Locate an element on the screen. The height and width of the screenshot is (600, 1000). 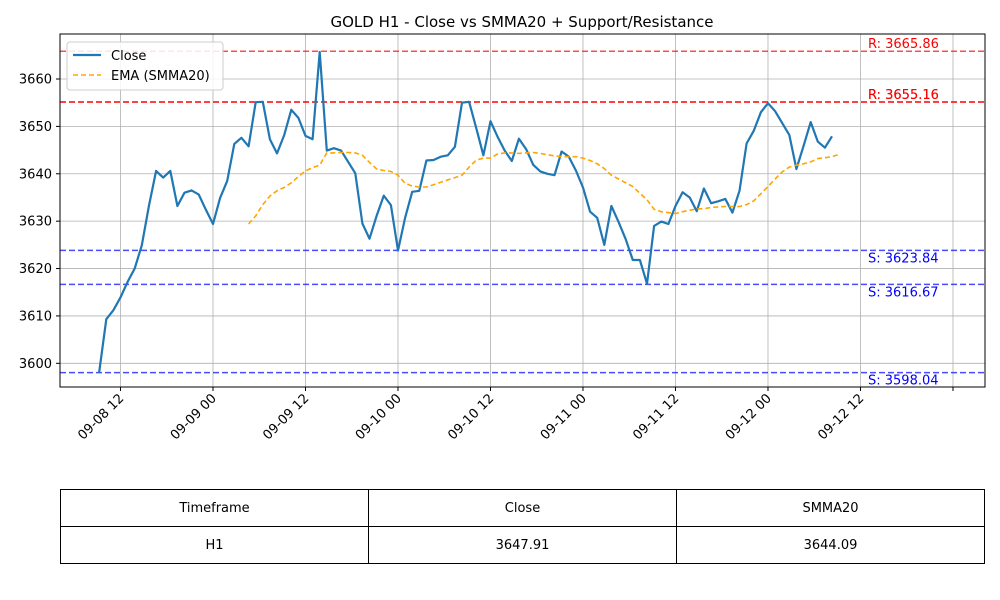
table-header-row: Timeframe Close SMMA20 is located at coordinates (522, 508).